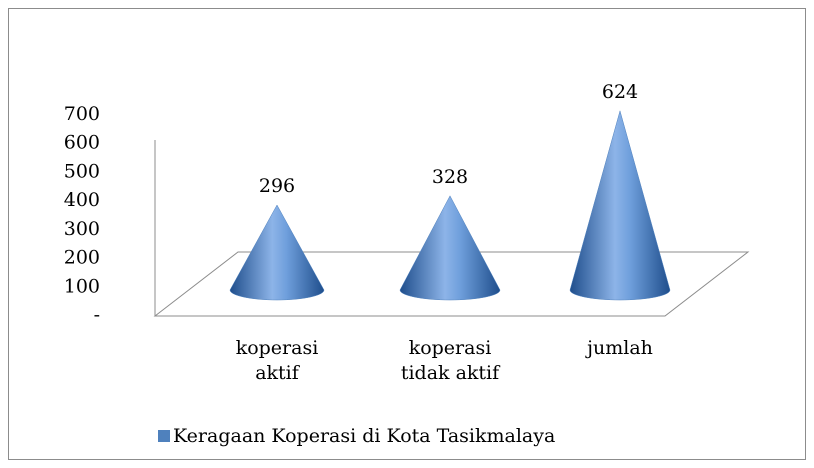 The image size is (814, 468). What do you see at coordinates (82, 200) in the screenshot?
I see `y-tick-label: 400` at bounding box center [82, 200].